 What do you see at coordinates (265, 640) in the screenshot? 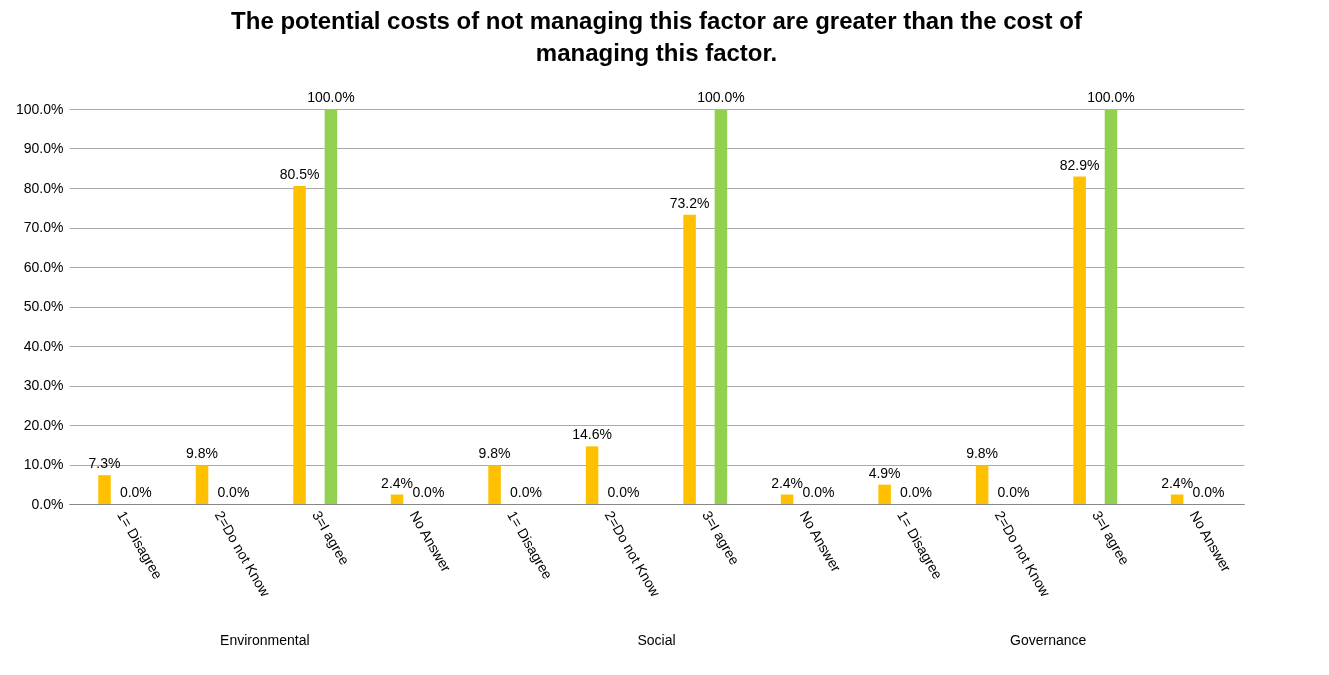
I see `text: Environmental` at bounding box center [265, 640].